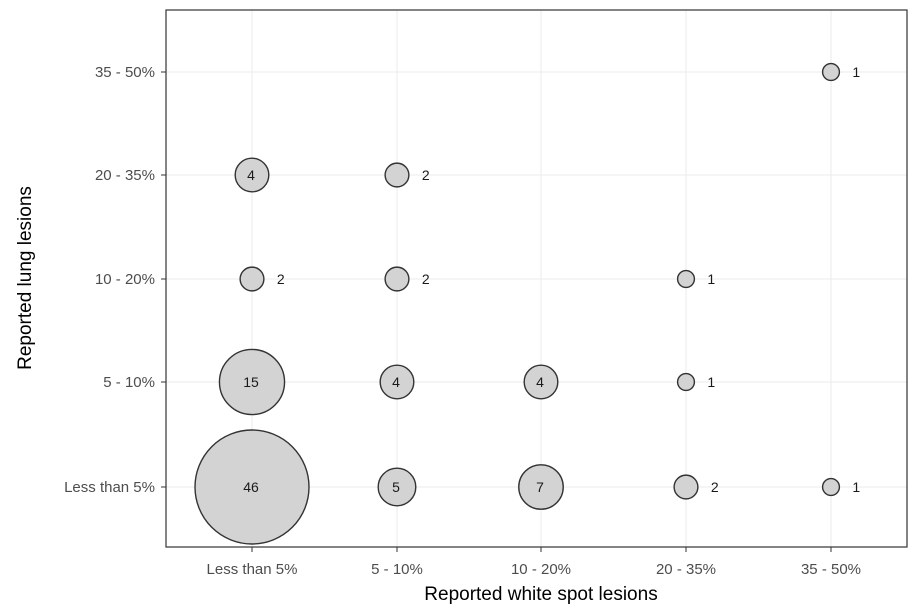 Image resolution: width=909 pixels, height=608 pixels. Describe the element at coordinates (109, 487) in the screenshot. I see `y-tick-label: Less than 5%` at that location.